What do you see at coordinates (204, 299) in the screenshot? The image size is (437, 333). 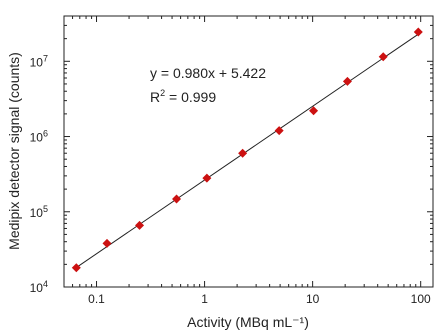 I see `x-tick-label: 1` at bounding box center [204, 299].